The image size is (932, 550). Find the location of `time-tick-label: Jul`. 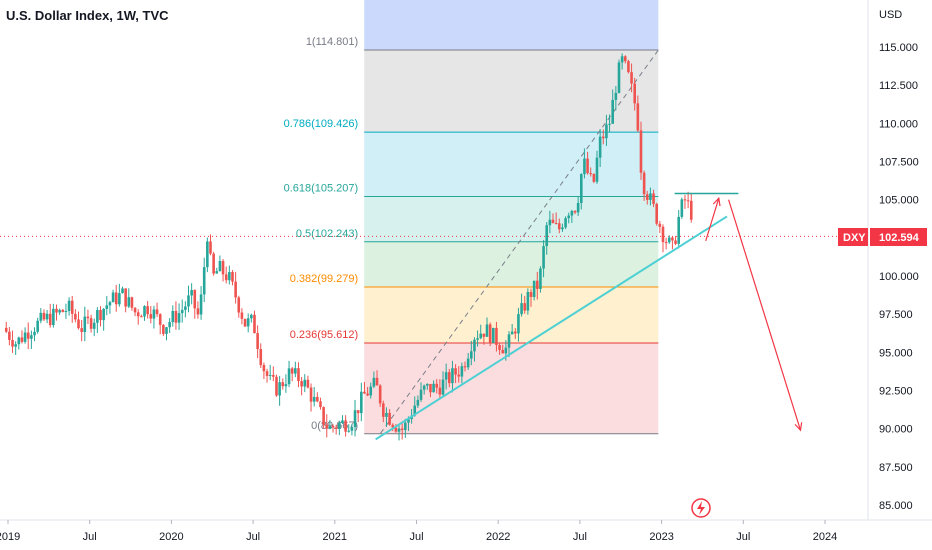

time-tick-label: Jul is located at coordinates (743, 537).